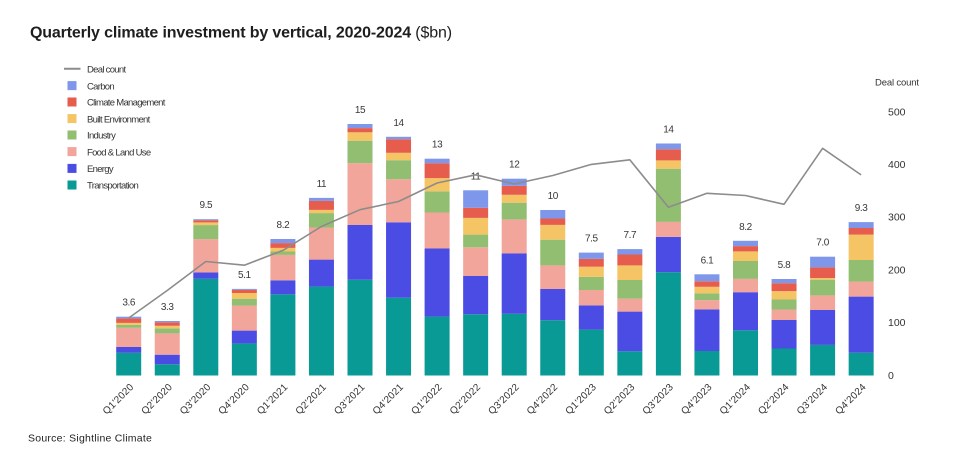 The width and height of the screenshot is (960, 469). Describe the element at coordinates (862, 208) in the screenshot. I see `svg-text: 9.3` at that location.